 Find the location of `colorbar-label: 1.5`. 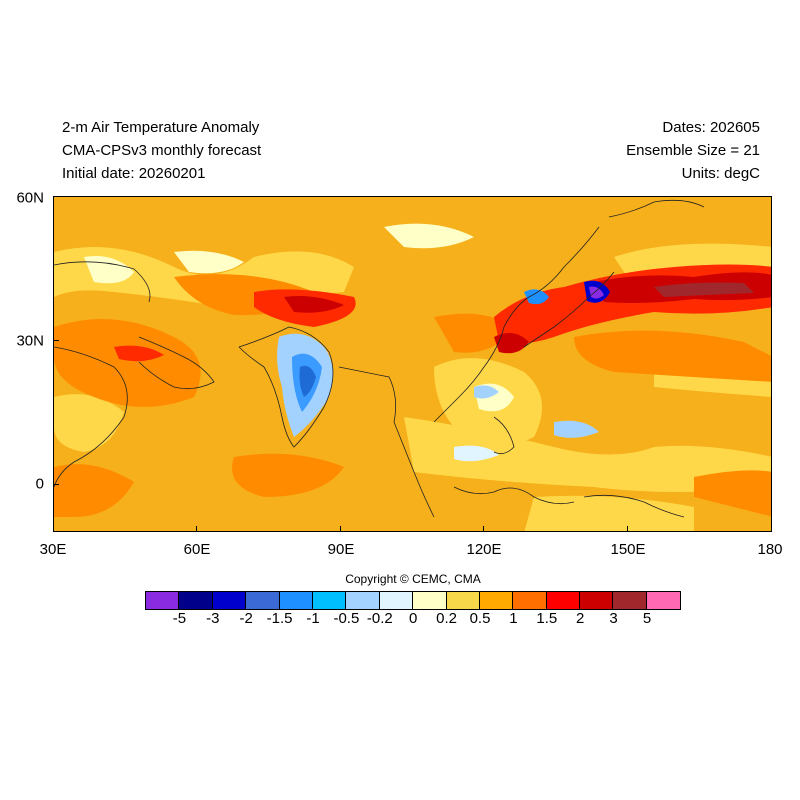

colorbar-label: 1.5 is located at coordinates (547, 618).